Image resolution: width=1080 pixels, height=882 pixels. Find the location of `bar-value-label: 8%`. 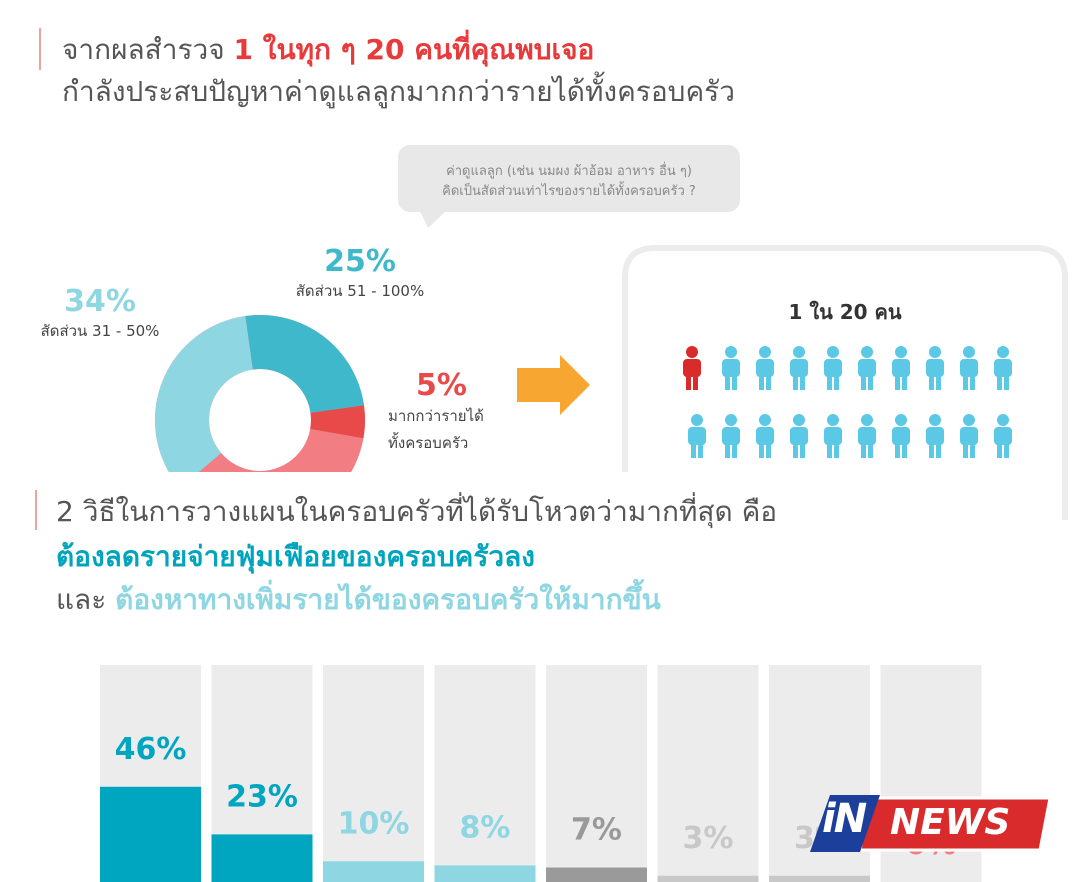

bar-value-label: 8% is located at coordinates (485, 827).